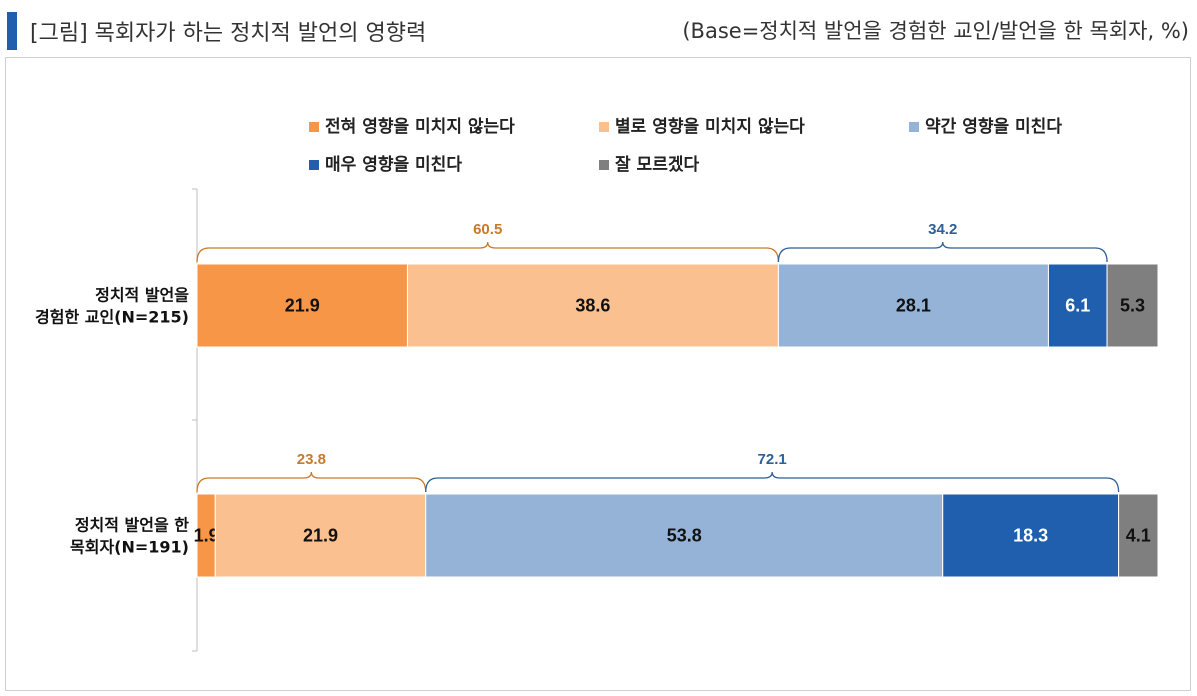 The image size is (1197, 696). I want to click on bar-value-label: 53.8, so click(684, 536).